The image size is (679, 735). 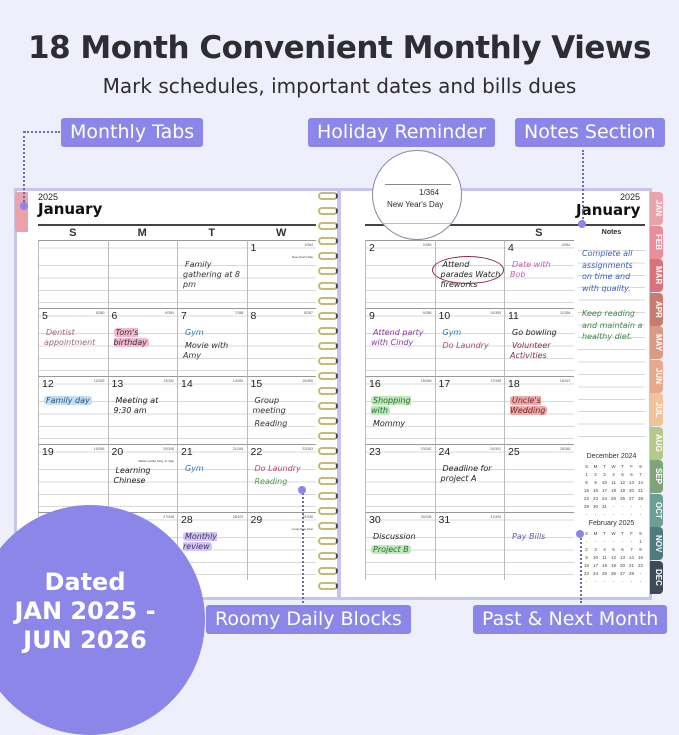 What do you see at coordinates (397, 337) in the screenshot?
I see `event-text: Attend party with Cindy` at bounding box center [397, 337].